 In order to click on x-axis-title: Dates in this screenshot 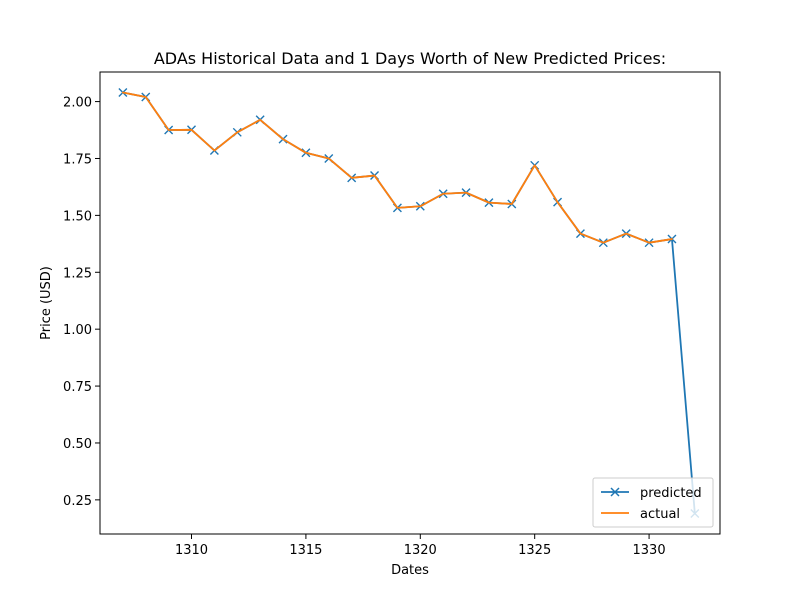, I will do `click(410, 570)`.